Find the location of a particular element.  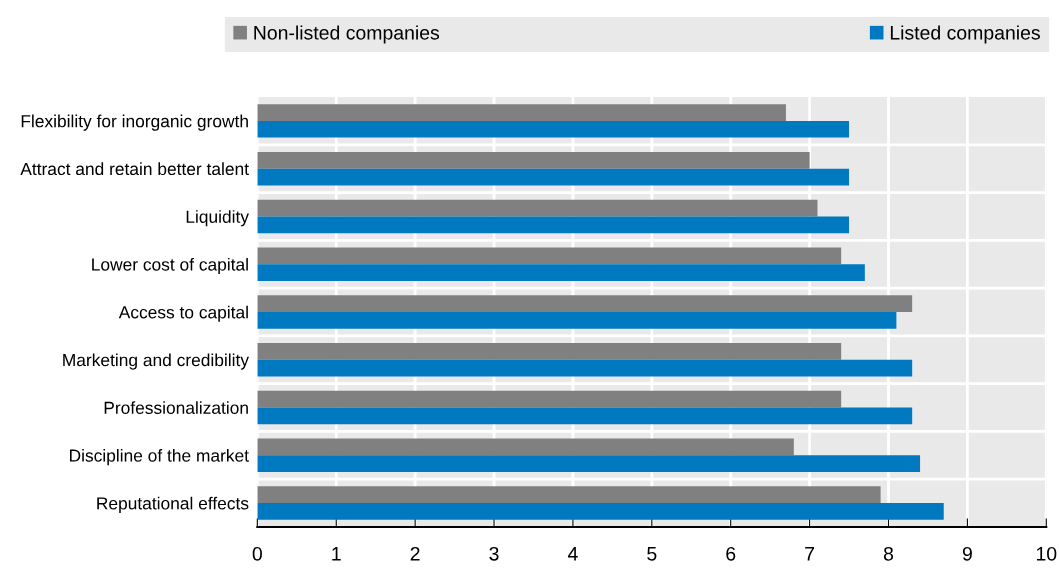

y-tick-label: Attract and retain better talent is located at coordinates (134, 169).